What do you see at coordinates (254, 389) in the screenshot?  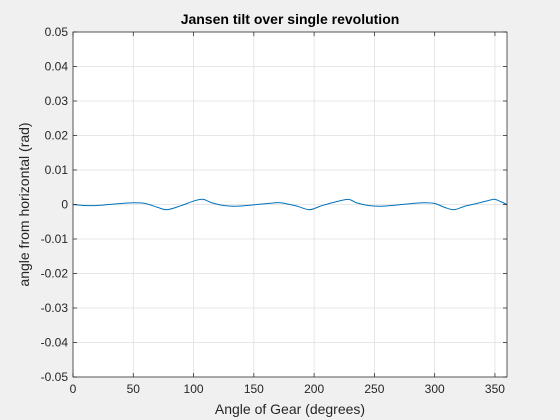 I see `x-tick-label: 150` at bounding box center [254, 389].